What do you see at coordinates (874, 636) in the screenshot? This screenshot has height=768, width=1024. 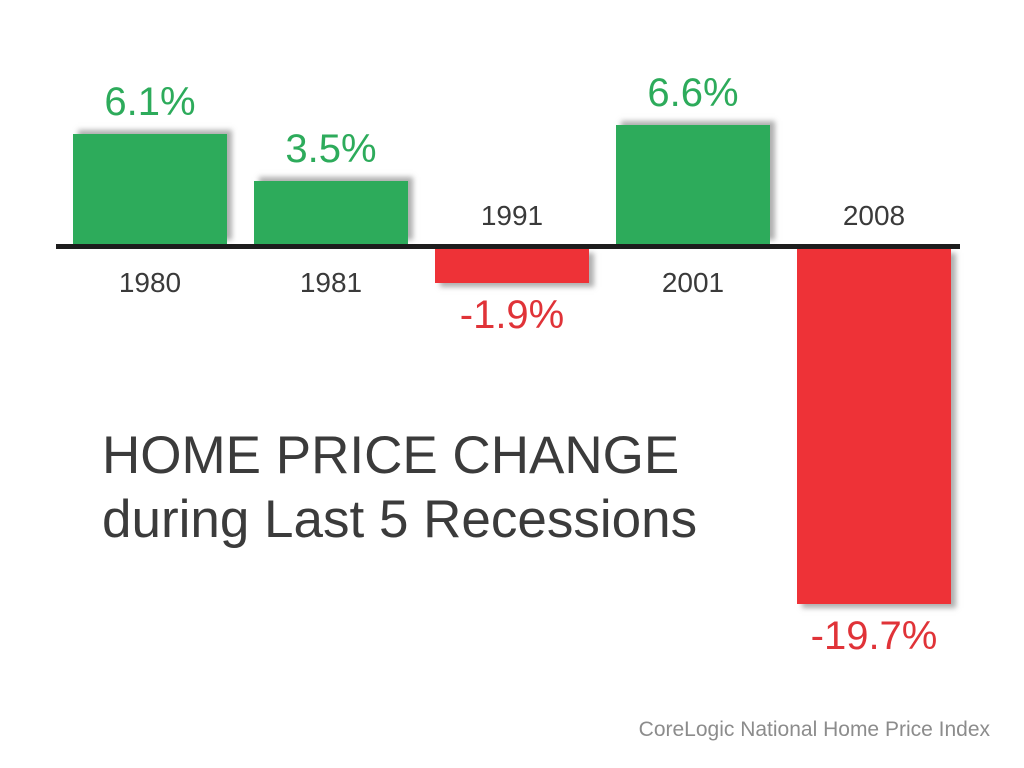 I see `bar-value-label-2008: -19.7%` at bounding box center [874, 636].